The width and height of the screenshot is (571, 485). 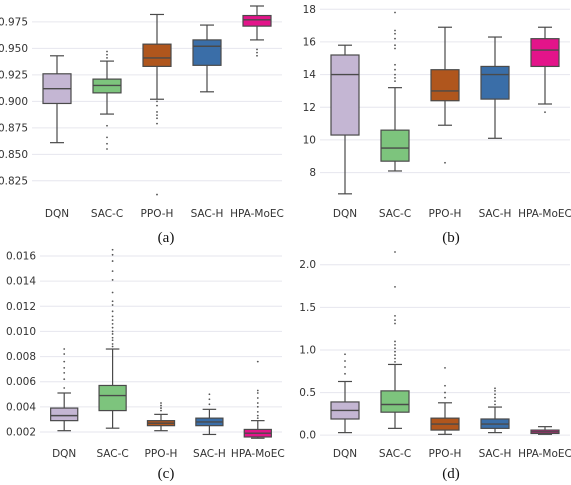 I want to click on y-tick-label: 0.008, so click(x=21, y=357).